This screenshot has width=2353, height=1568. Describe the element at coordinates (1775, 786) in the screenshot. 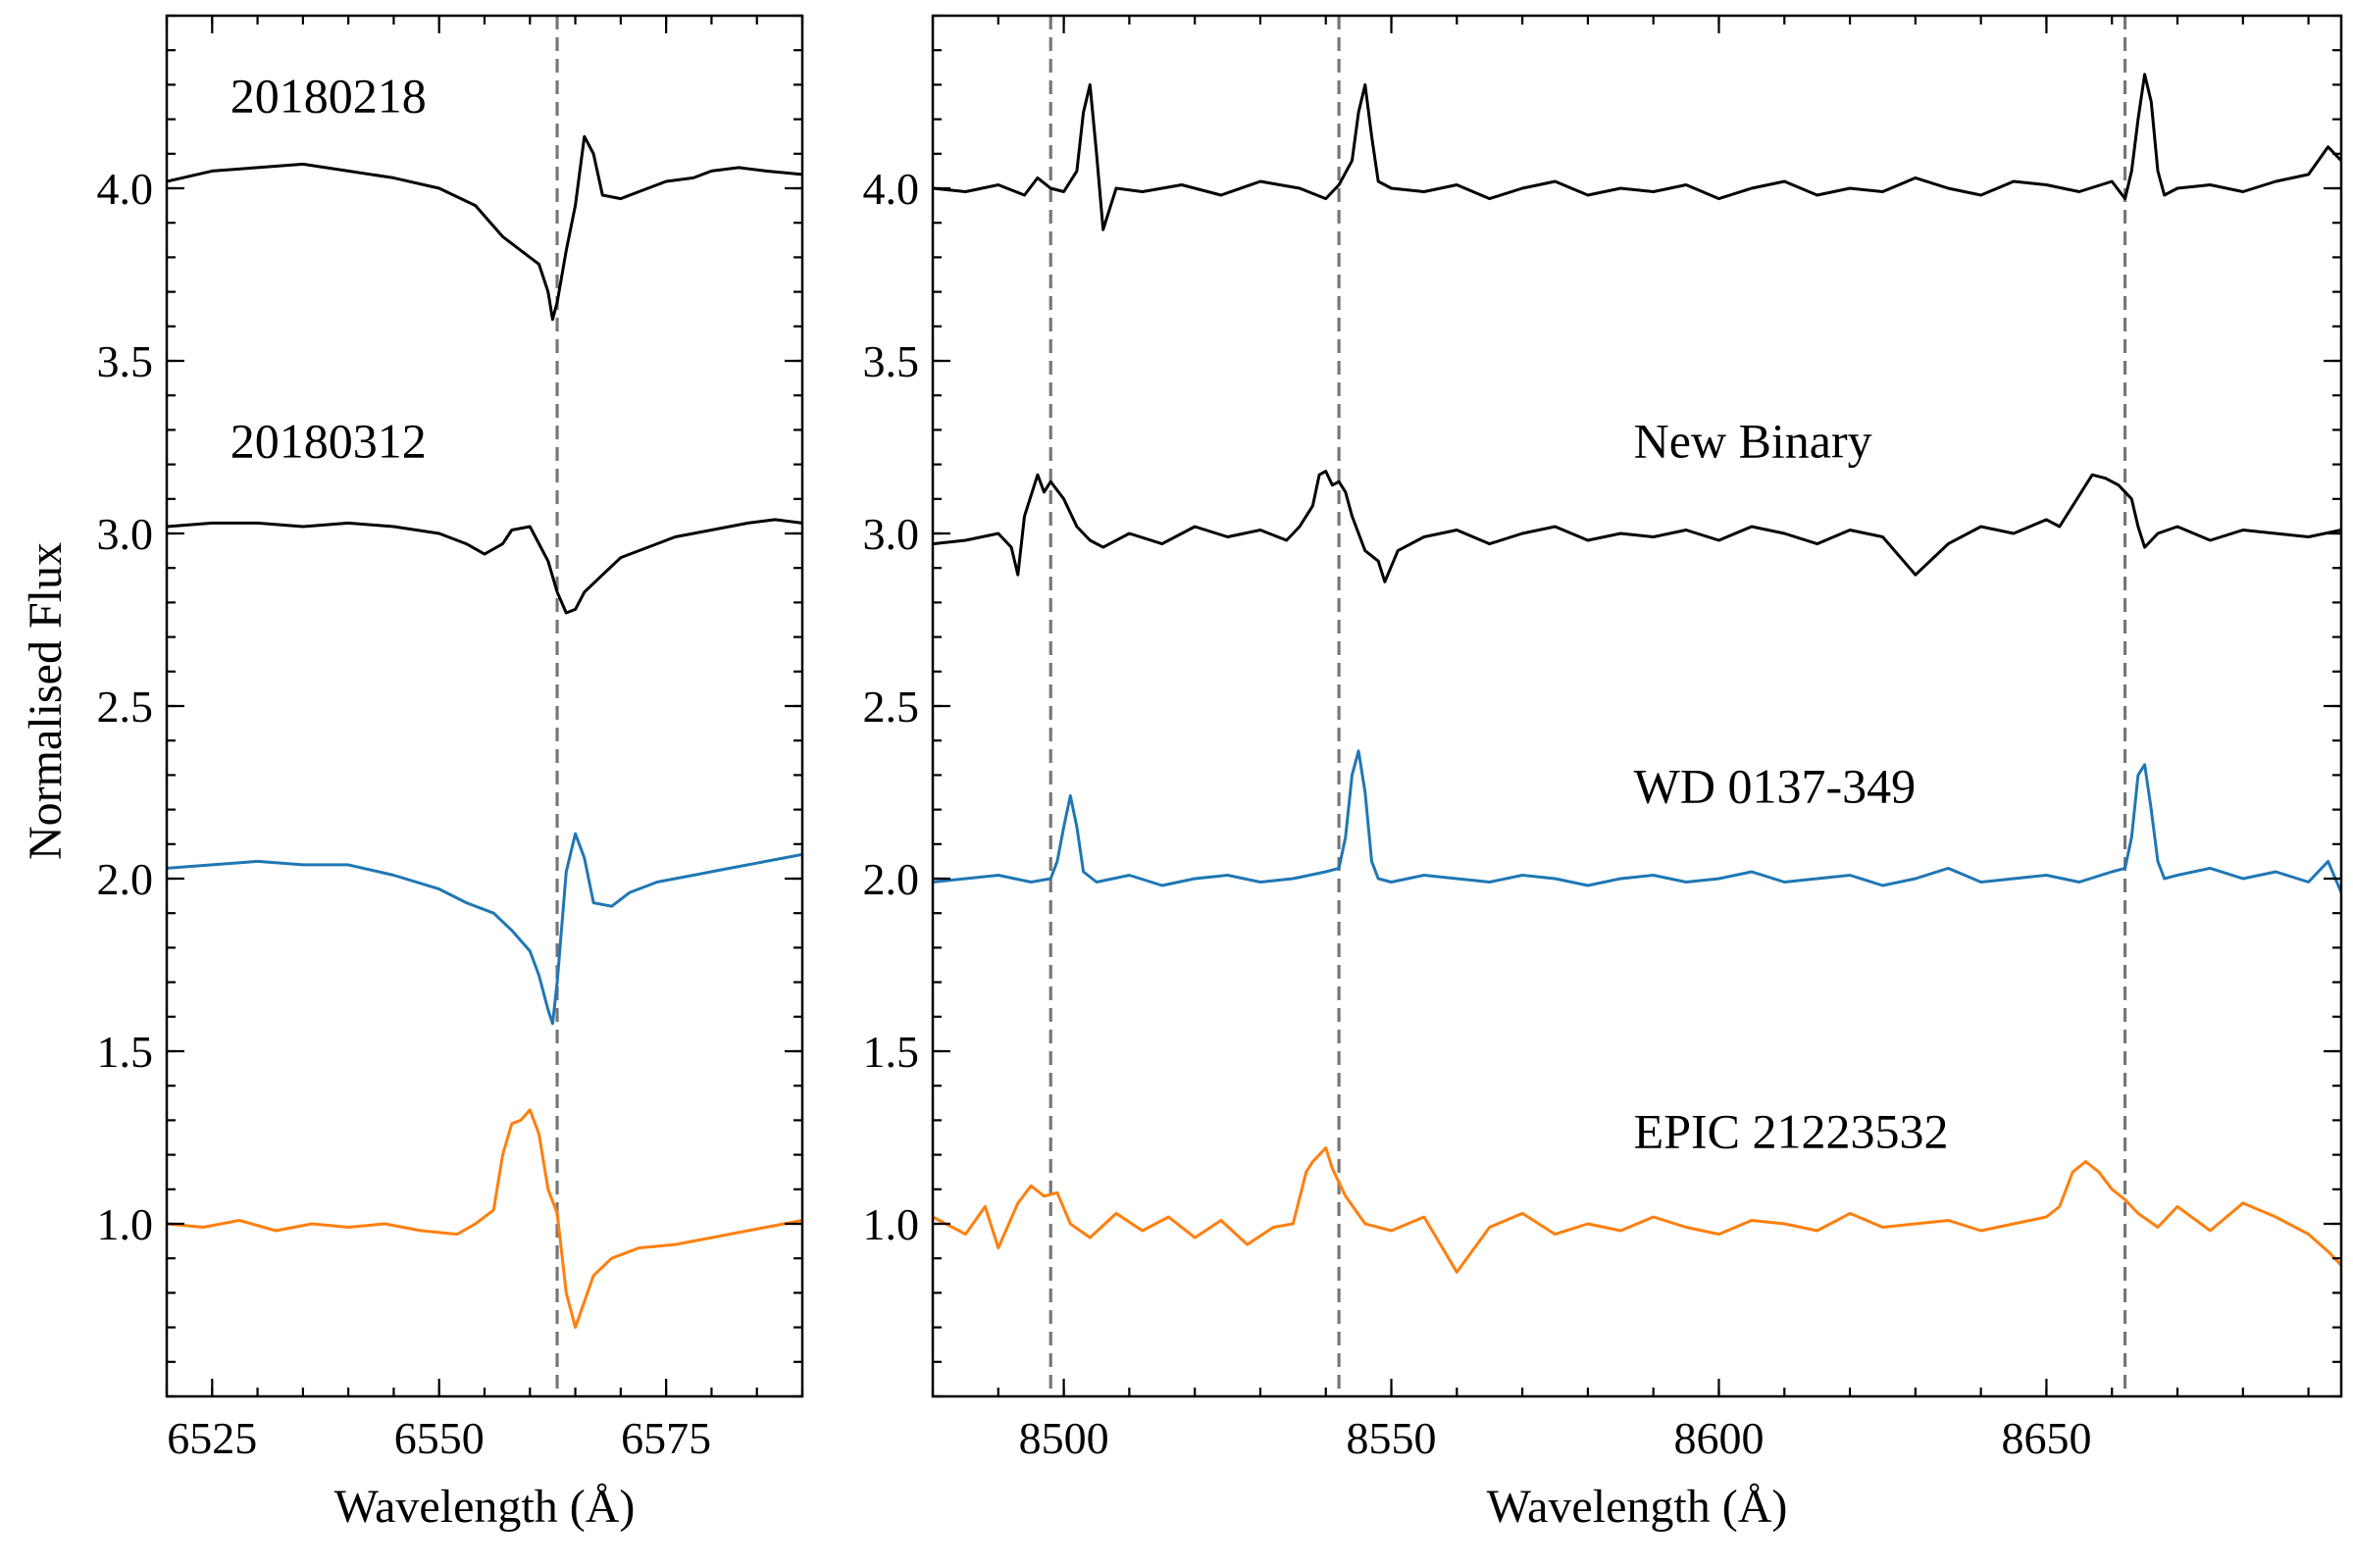

I see `series-annotation: WD 0137-349` at that location.